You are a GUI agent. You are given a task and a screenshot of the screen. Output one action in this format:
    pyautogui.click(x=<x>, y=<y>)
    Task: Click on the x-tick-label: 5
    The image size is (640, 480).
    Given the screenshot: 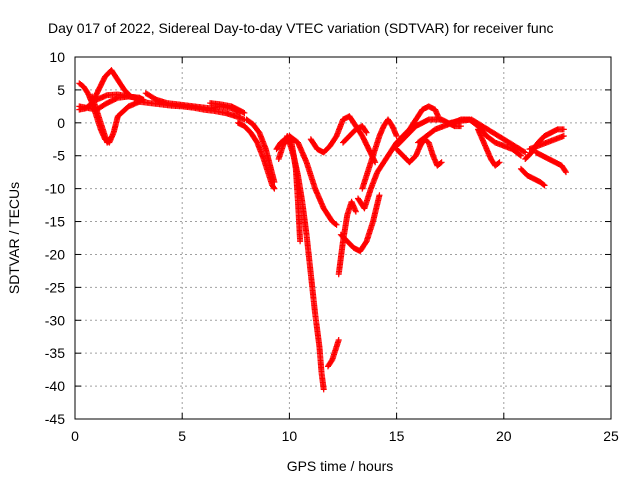 What is the action you would take?
    pyautogui.click(x=182, y=436)
    